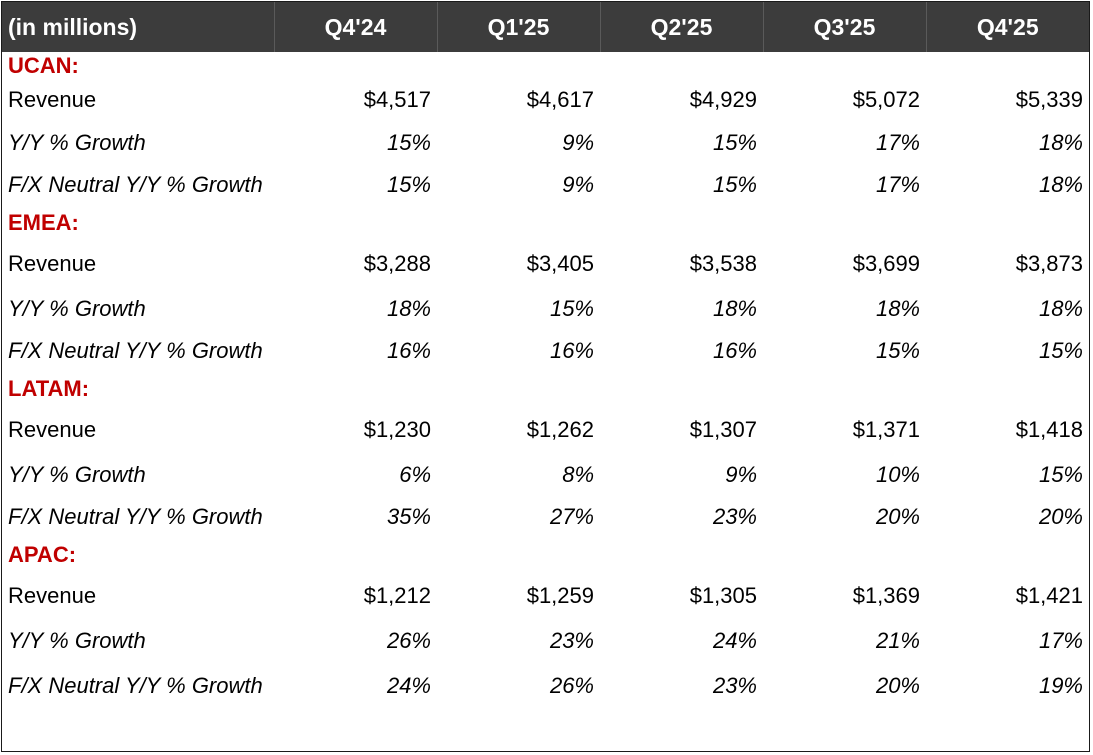 This screenshot has width=1093, height=755. Describe the element at coordinates (397, 263) in the screenshot. I see `cell-value: $3,288` at that location.